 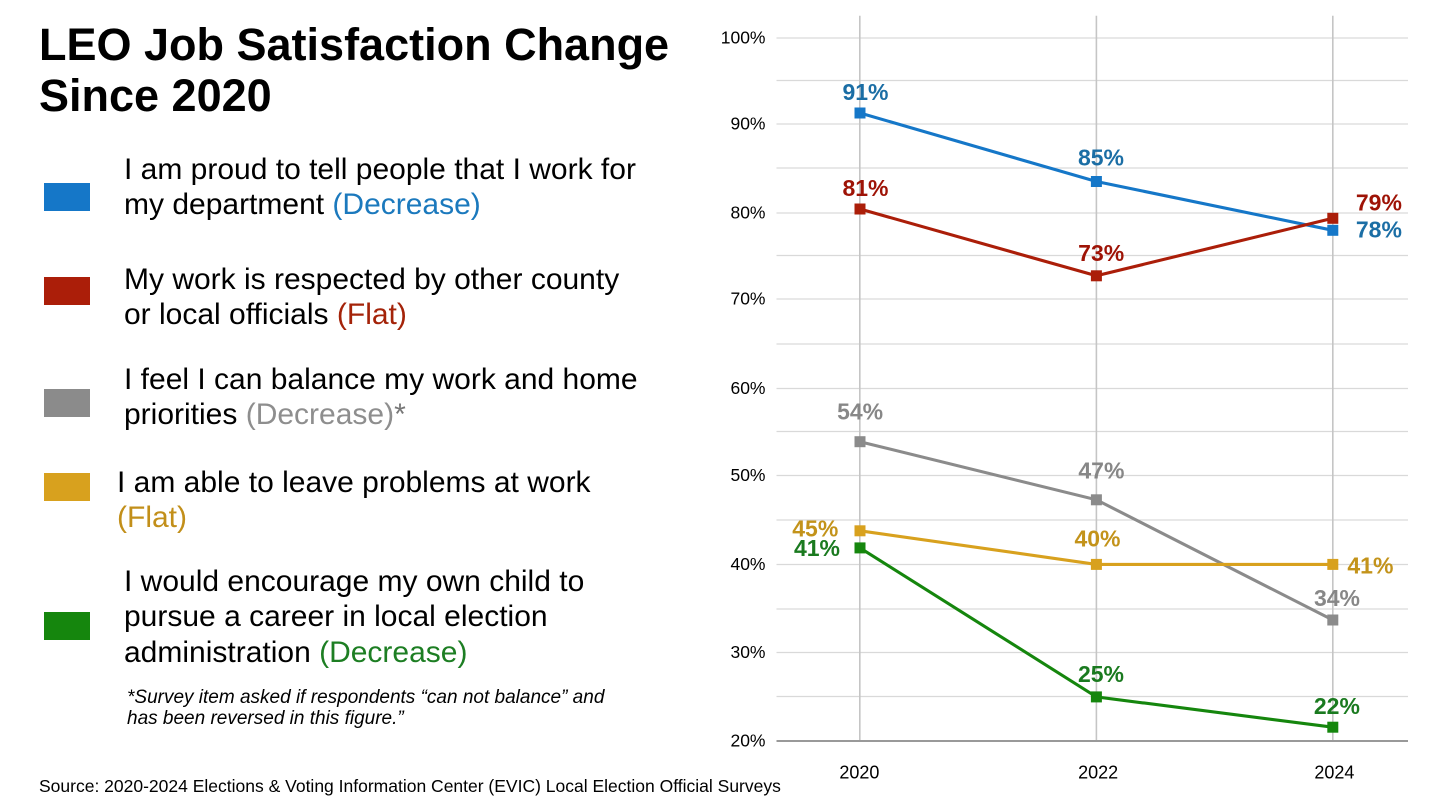 What do you see at coordinates (1098, 773) in the screenshot?
I see `svg-text: 2022` at bounding box center [1098, 773].